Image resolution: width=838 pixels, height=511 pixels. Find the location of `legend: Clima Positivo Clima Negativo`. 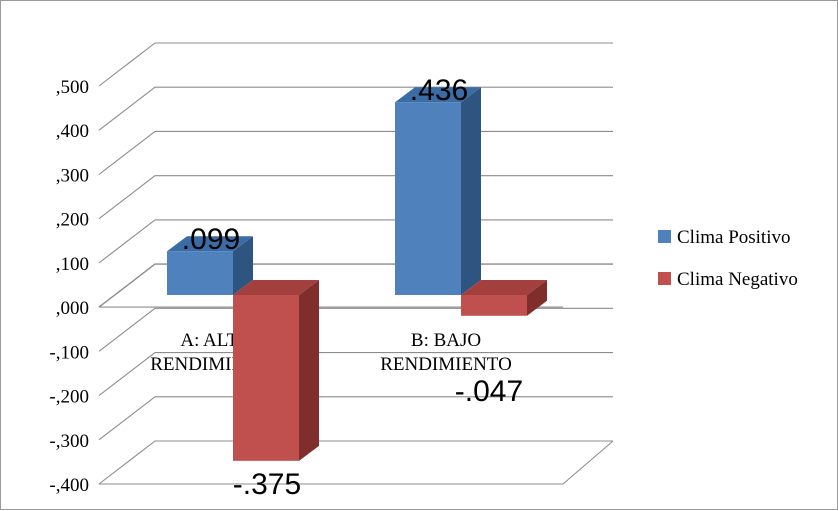

legend: Clima Positivo Clima Negativo is located at coordinates (728, 258).